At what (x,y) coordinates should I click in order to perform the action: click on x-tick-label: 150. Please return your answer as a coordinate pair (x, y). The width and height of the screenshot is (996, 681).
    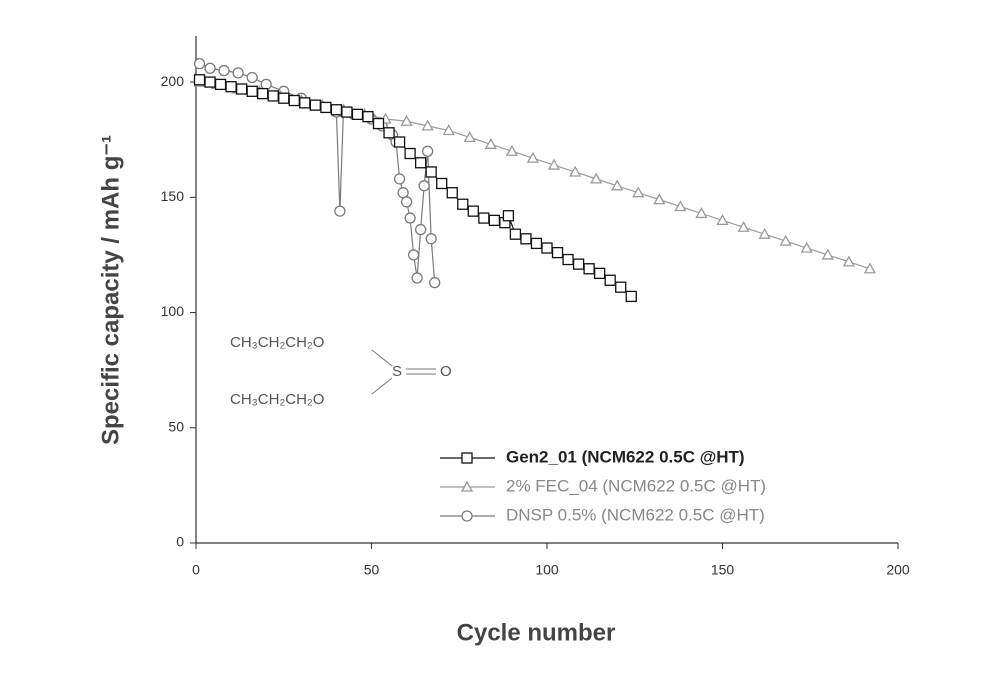
    Looking at the image, I should click on (723, 570).